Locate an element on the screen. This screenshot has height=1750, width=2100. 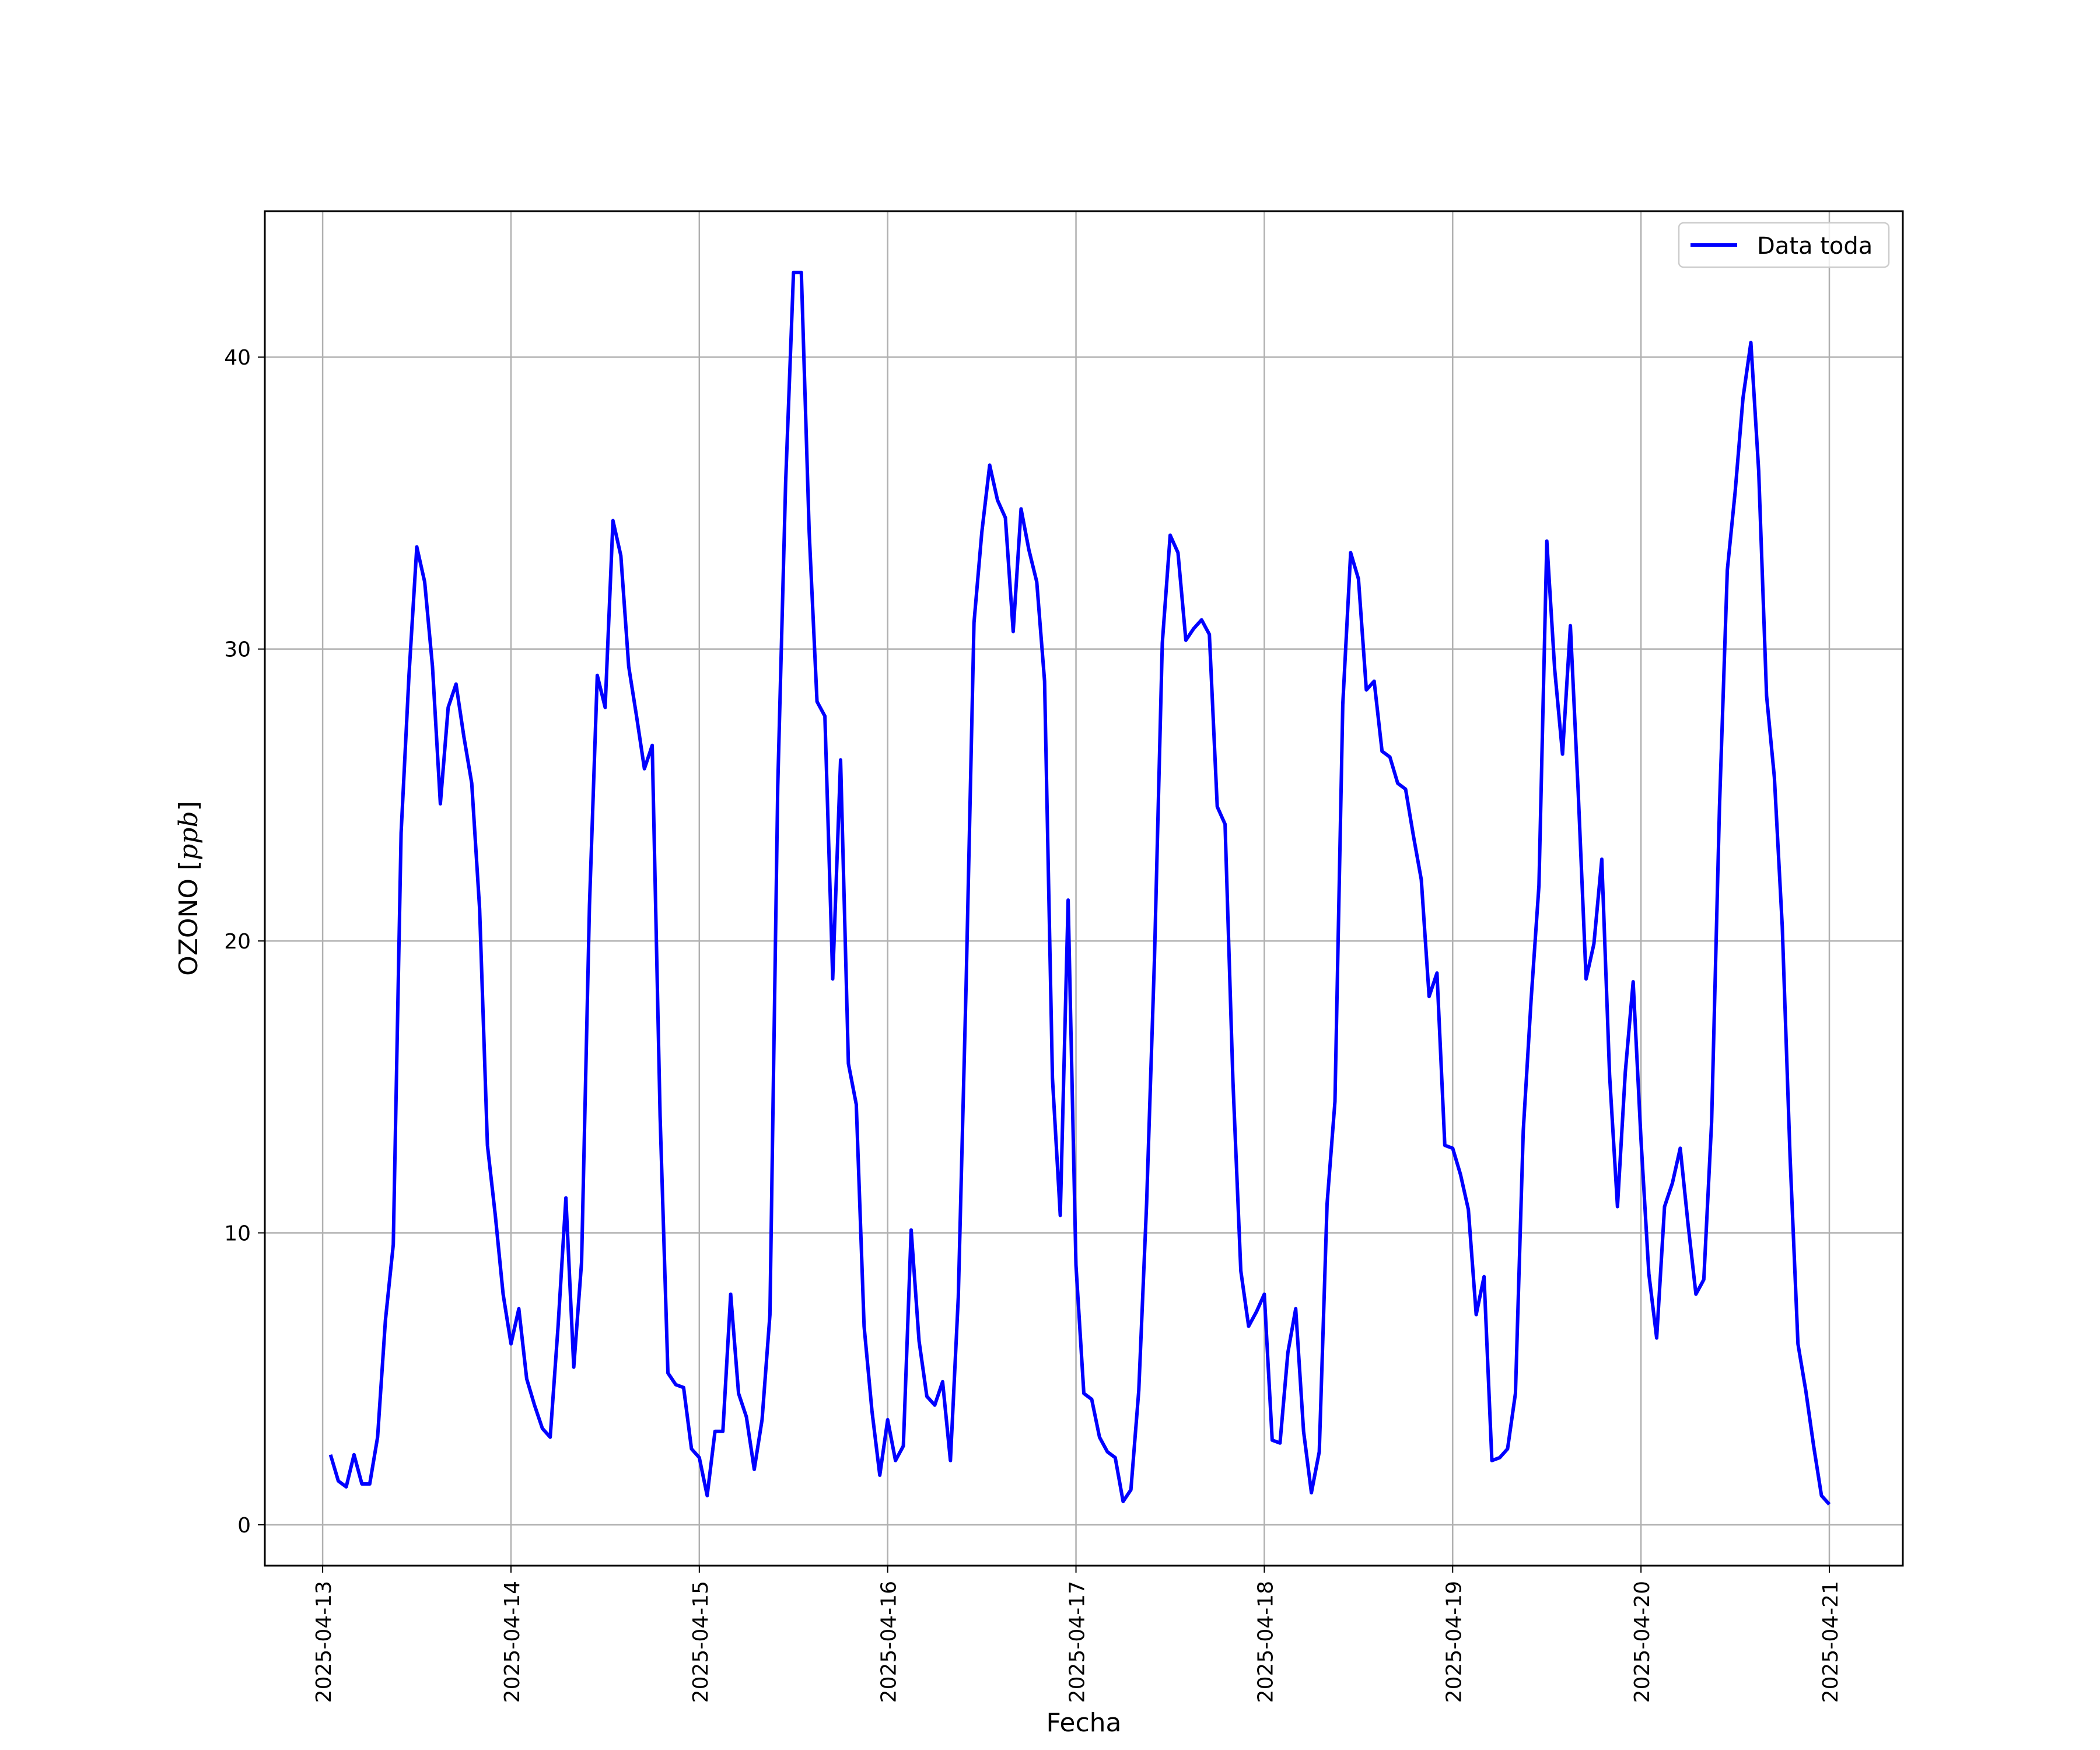
x-tick-label: 2025-04-20 is located at coordinates (1642, 1642).